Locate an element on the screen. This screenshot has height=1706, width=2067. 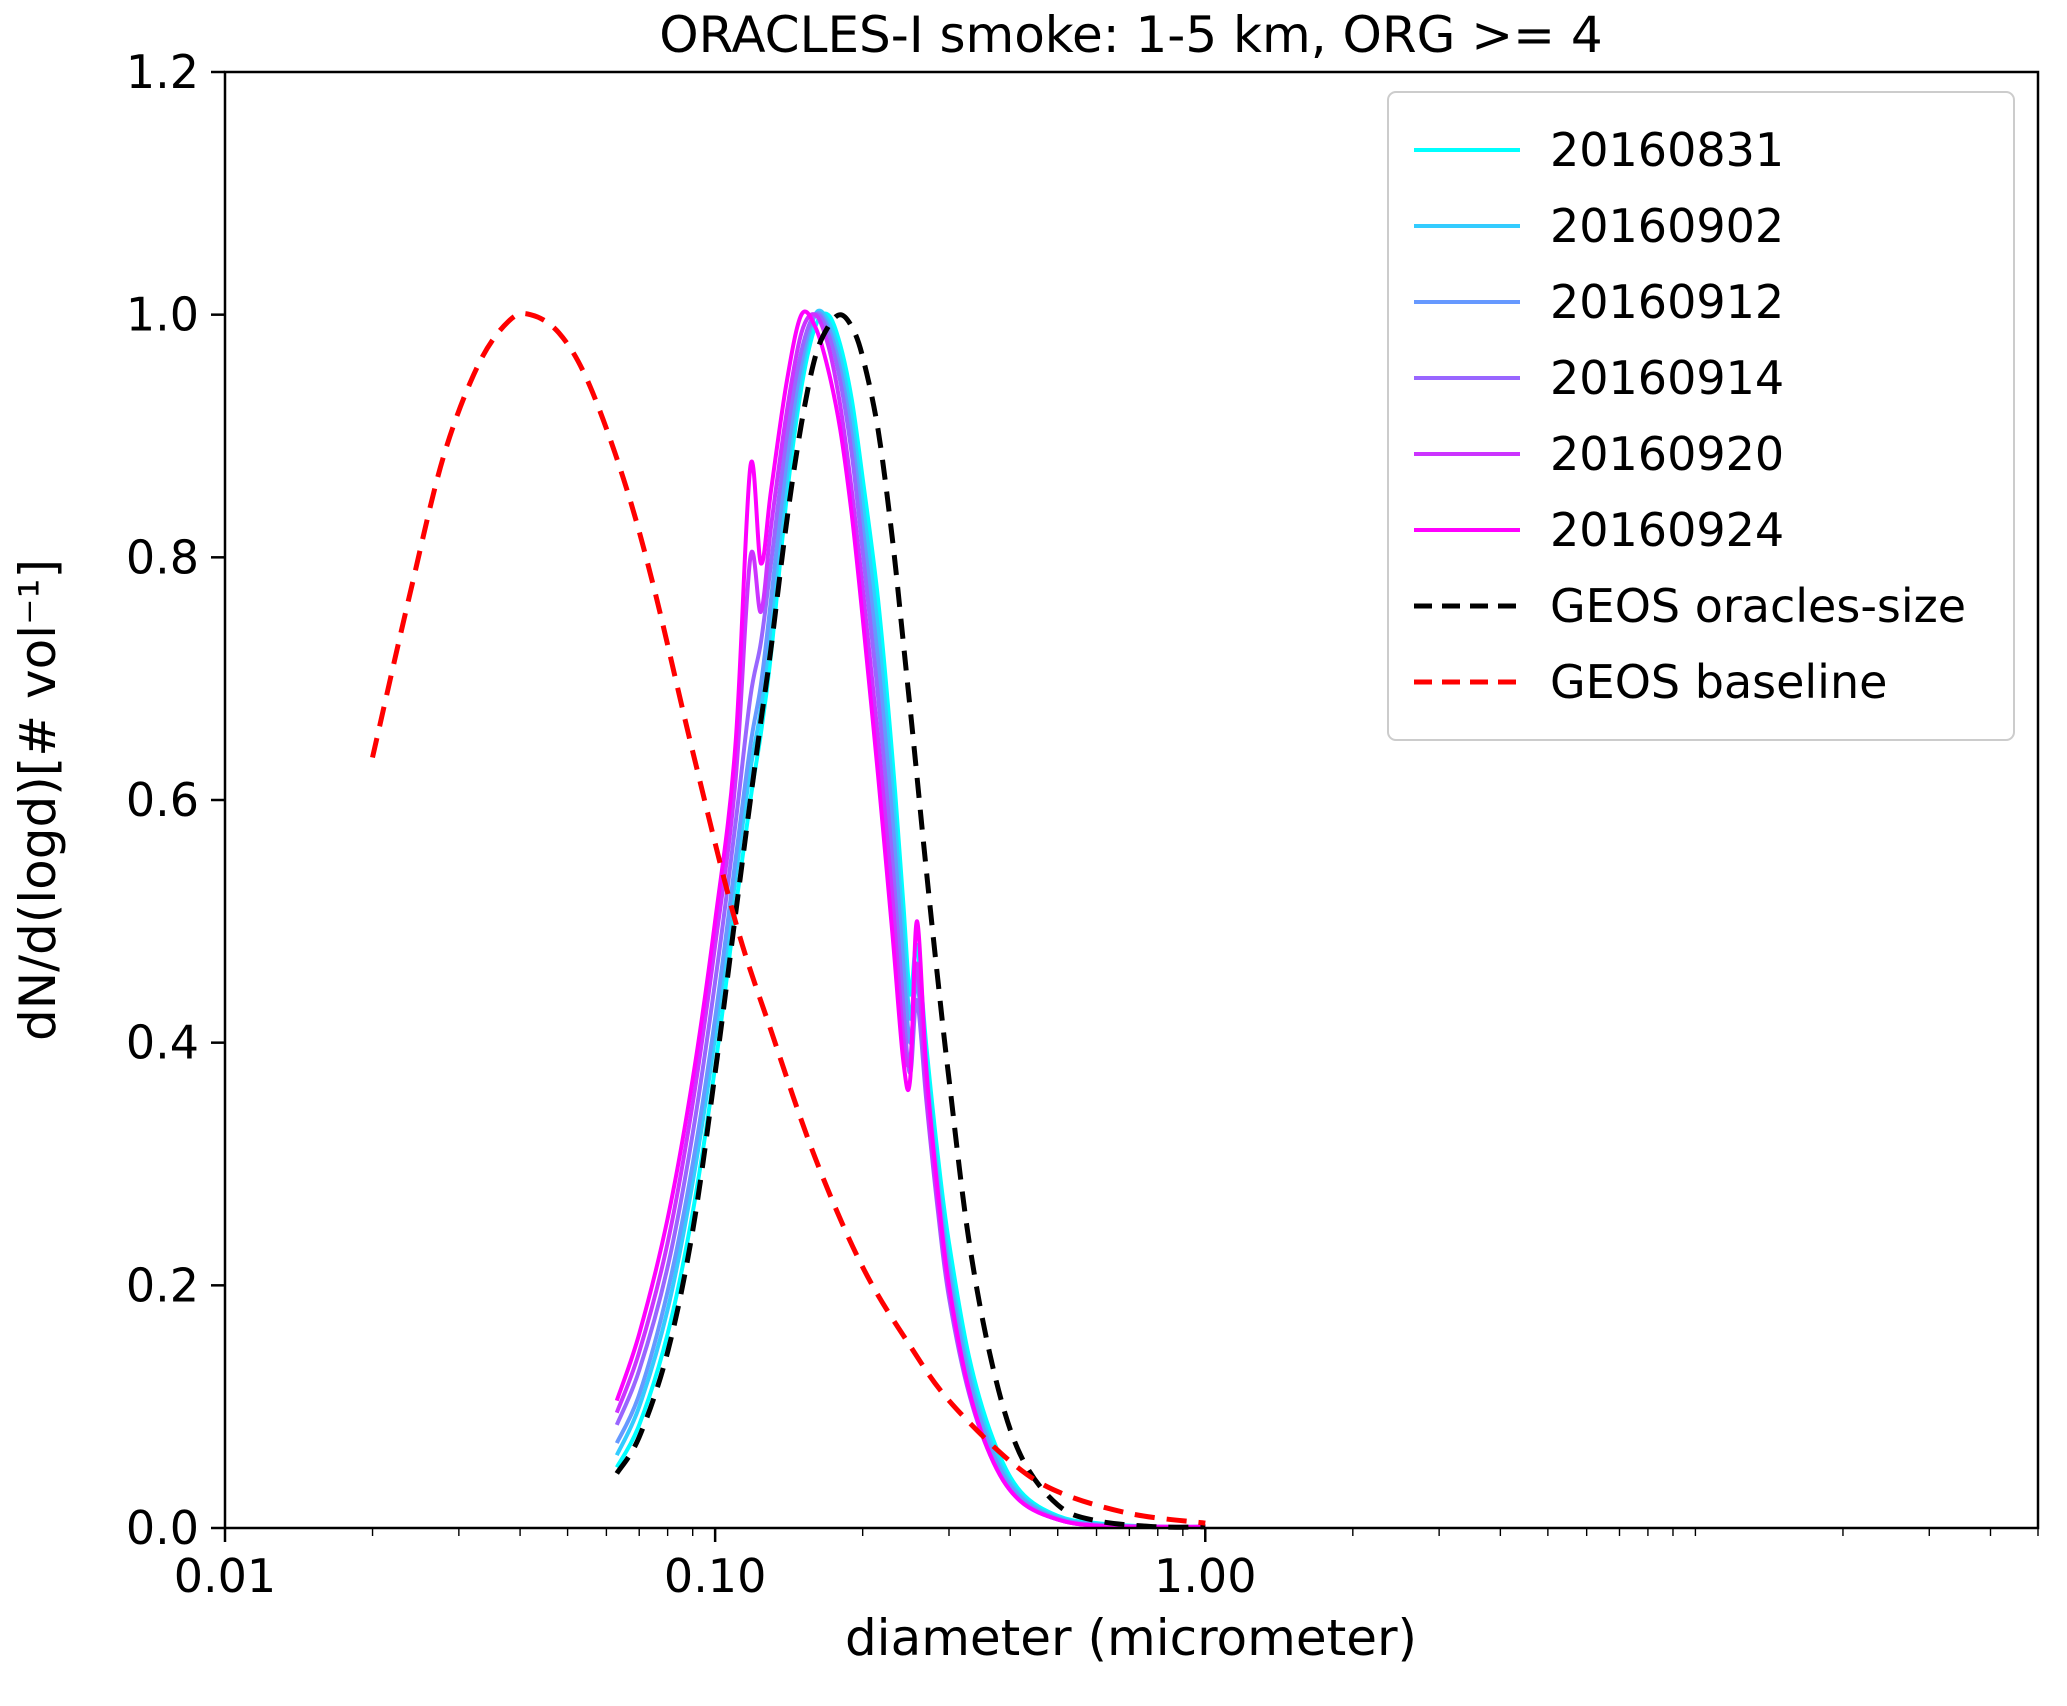
y-tick-label: 0.0 is located at coordinates (162, 1528).